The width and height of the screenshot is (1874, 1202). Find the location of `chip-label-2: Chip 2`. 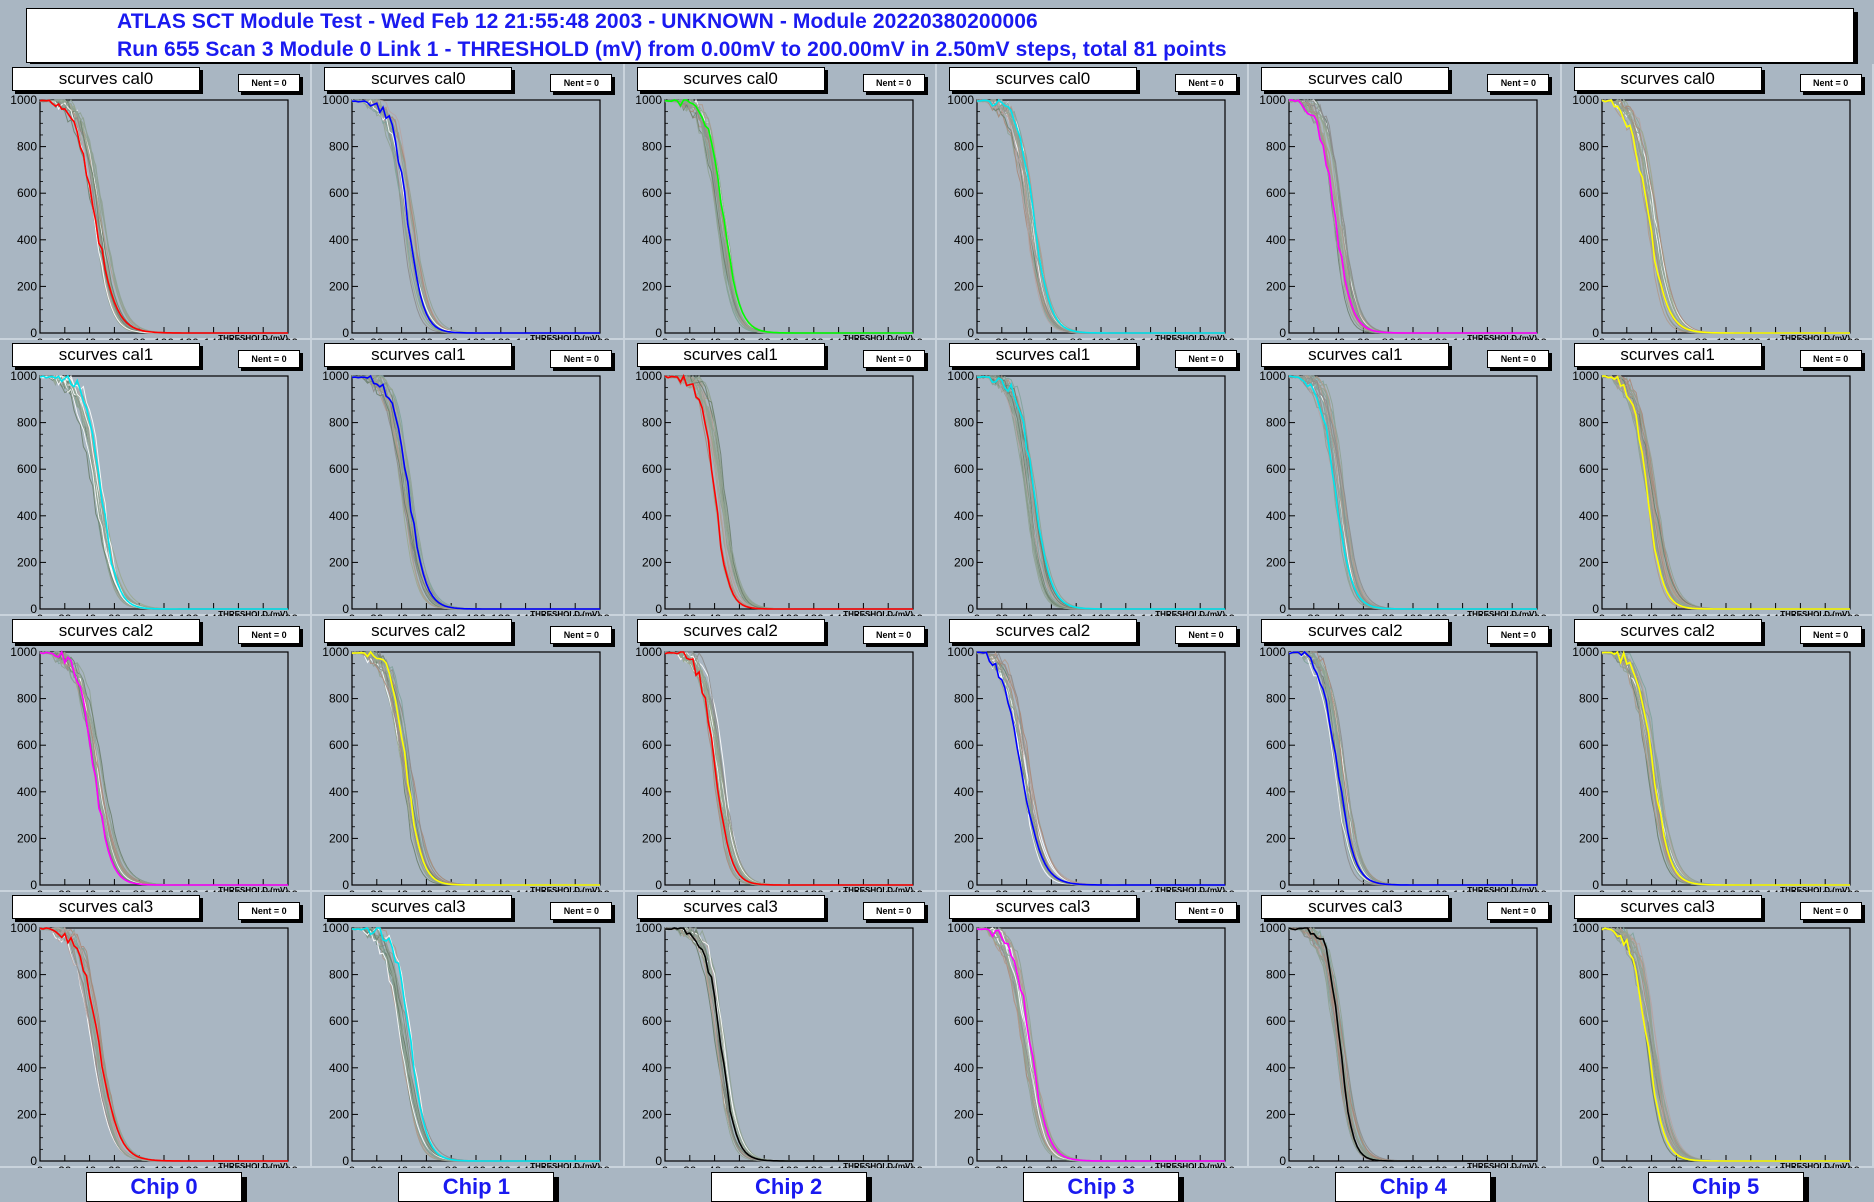

chip-label-2: Chip 2 is located at coordinates (788, 1187).